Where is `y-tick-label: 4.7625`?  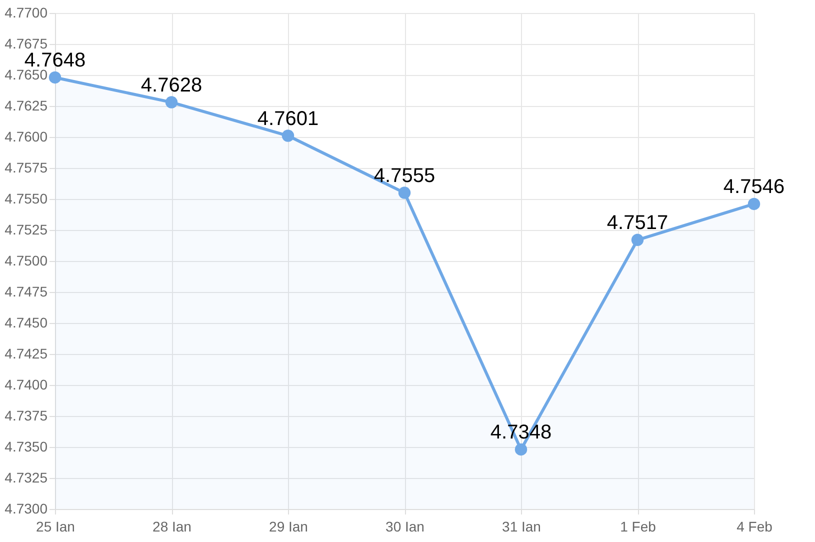 y-tick-label: 4.7625 is located at coordinates (26, 106).